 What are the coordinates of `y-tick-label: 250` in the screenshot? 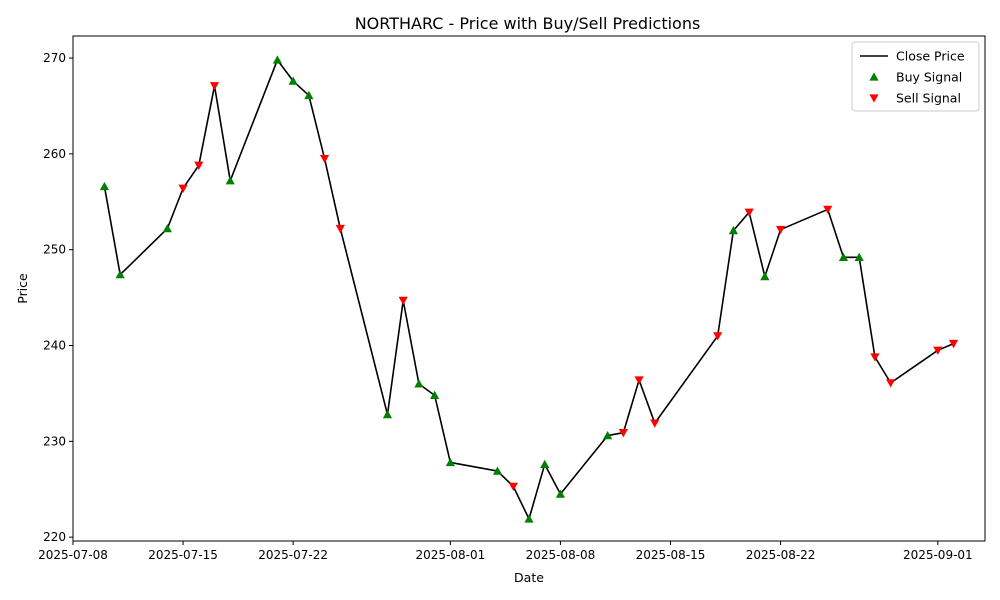 It's located at (54, 250).